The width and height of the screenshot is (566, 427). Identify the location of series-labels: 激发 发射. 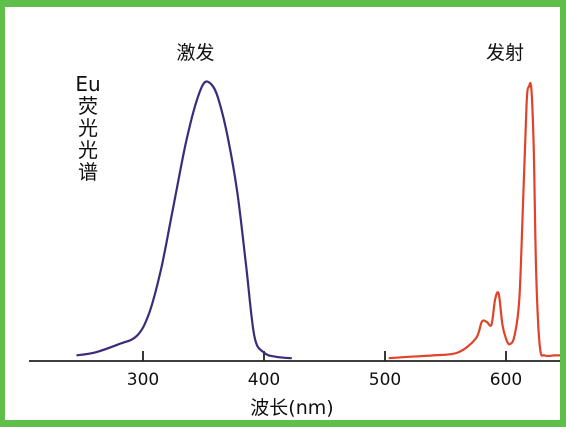
(350, 53).